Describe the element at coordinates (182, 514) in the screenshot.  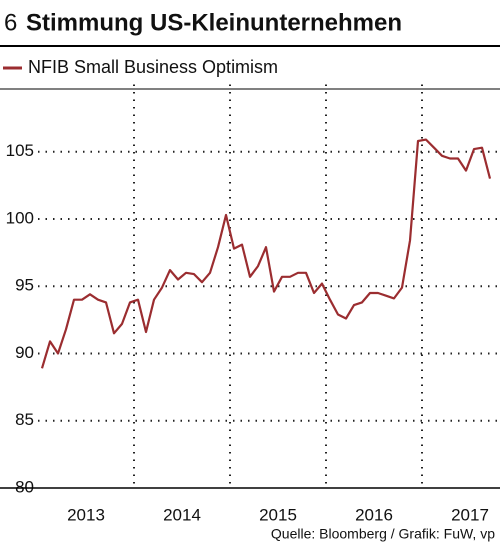
I see `x-tick-label: 2014` at that location.